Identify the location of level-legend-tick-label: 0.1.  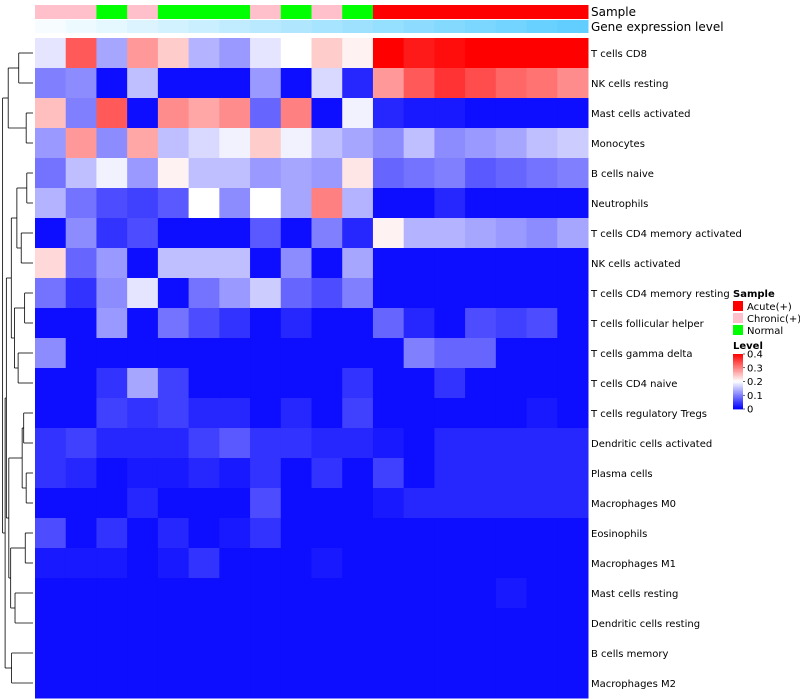
(755, 396).